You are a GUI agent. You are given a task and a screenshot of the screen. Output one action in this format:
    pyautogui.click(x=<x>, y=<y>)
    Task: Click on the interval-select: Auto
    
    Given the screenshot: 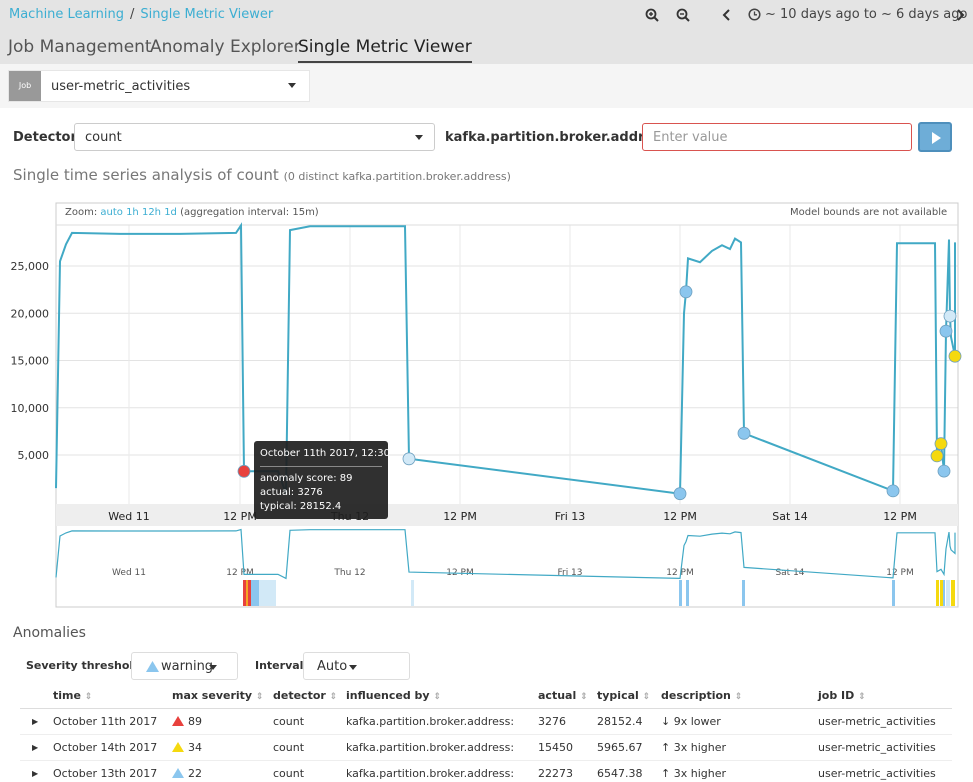 What is the action you would take?
    pyautogui.click(x=356, y=666)
    